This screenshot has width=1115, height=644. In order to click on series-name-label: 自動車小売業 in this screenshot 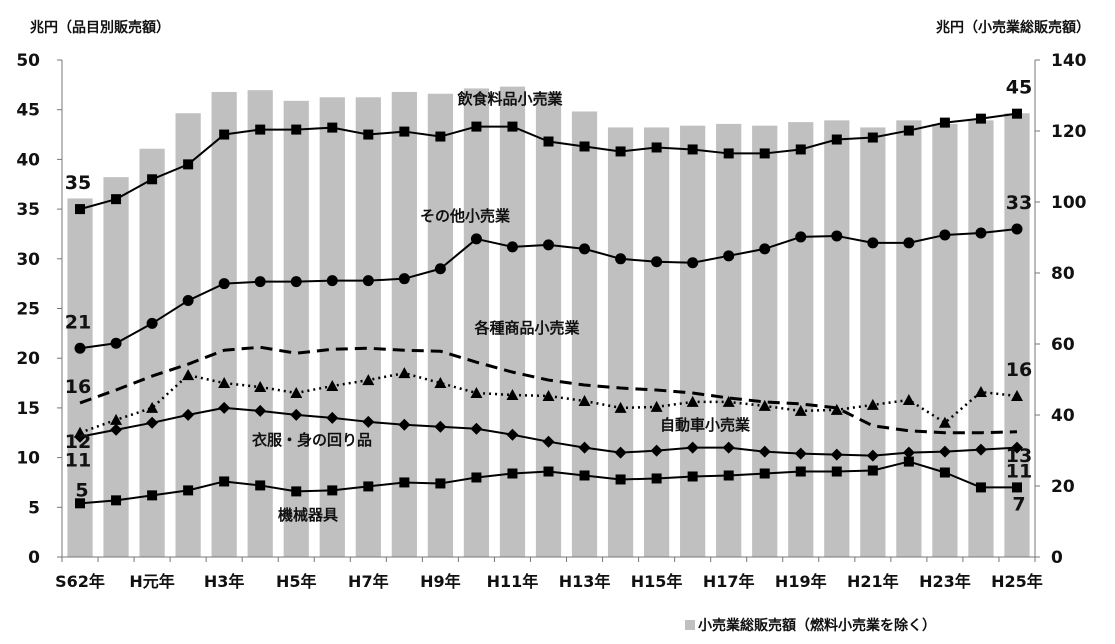, I will do `click(705, 425)`.